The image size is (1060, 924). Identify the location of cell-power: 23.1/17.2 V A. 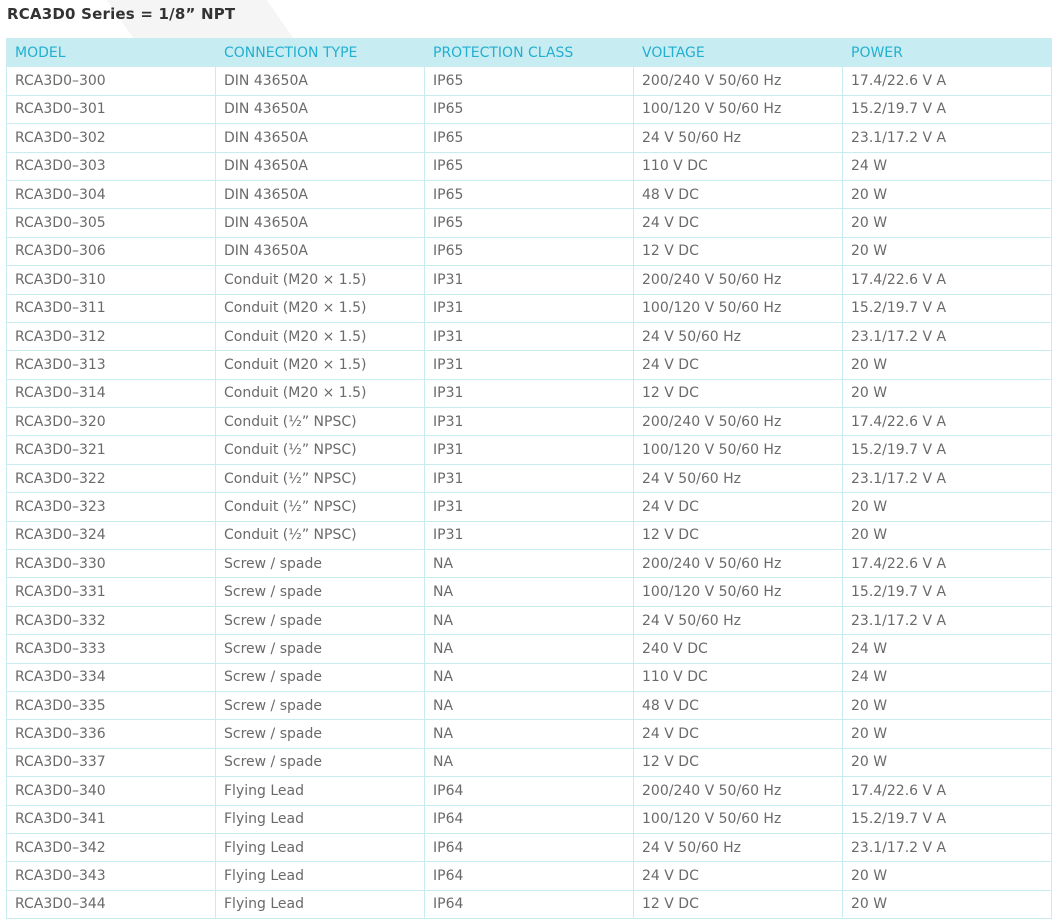
(947, 478).